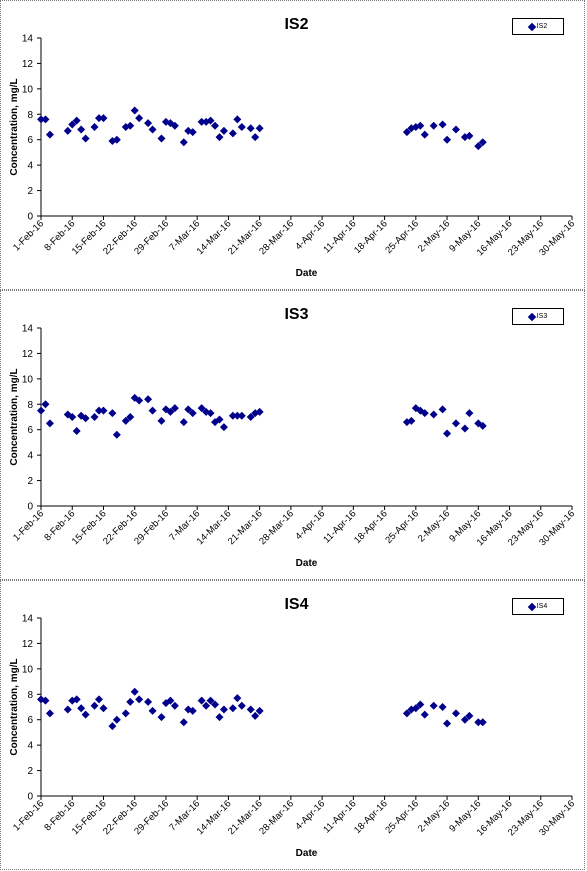  I want to click on legend-label: IS3, so click(542, 316).